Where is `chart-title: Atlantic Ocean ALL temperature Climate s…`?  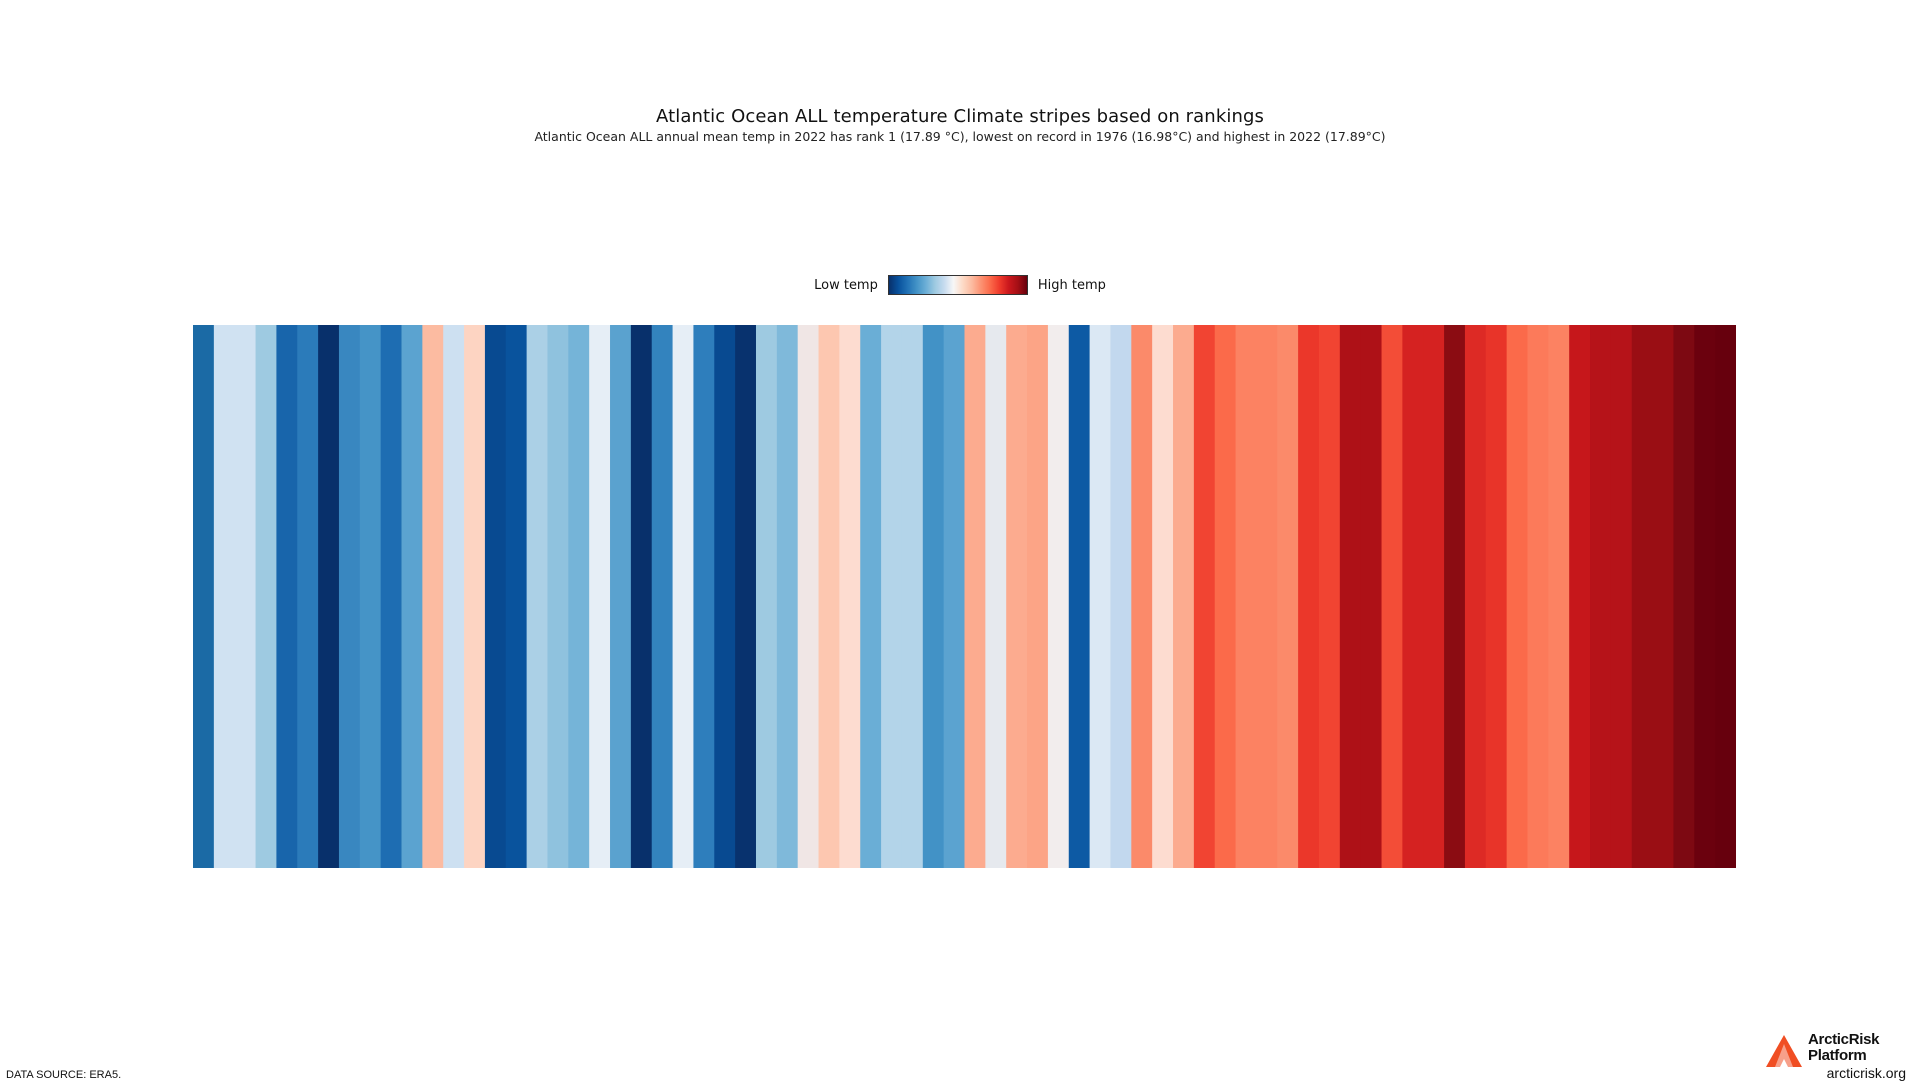 chart-title: Atlantic Ocean ALL temperature Climate s… is located at coordinates (960, 116).